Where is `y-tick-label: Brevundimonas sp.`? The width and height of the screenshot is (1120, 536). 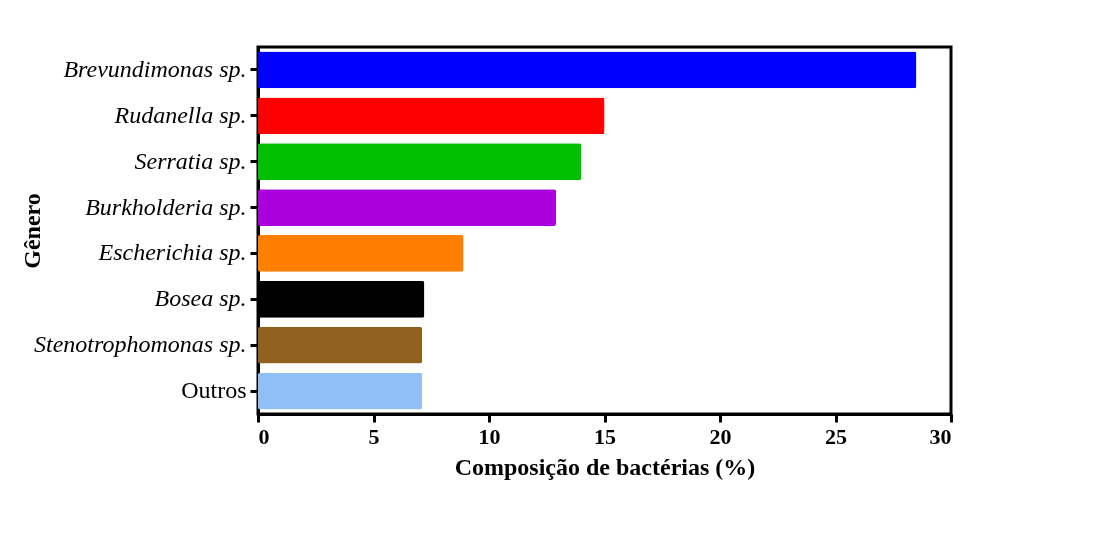
y-tick-label: Brevundimonas sp. is located at coordinates (155, 68).